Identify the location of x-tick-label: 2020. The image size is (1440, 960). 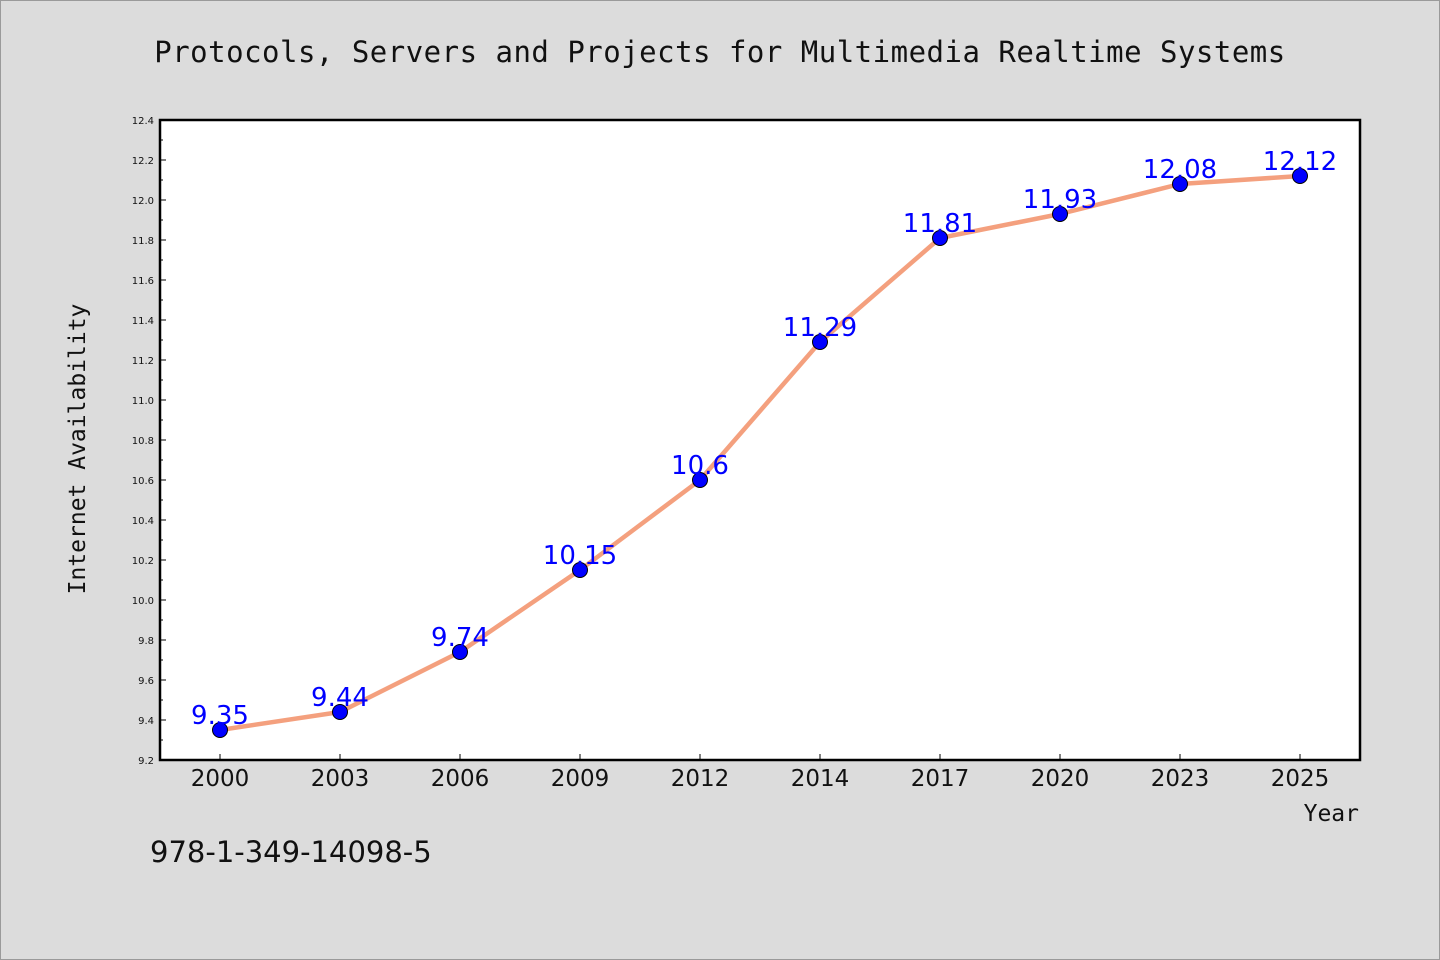
(1060, 779).